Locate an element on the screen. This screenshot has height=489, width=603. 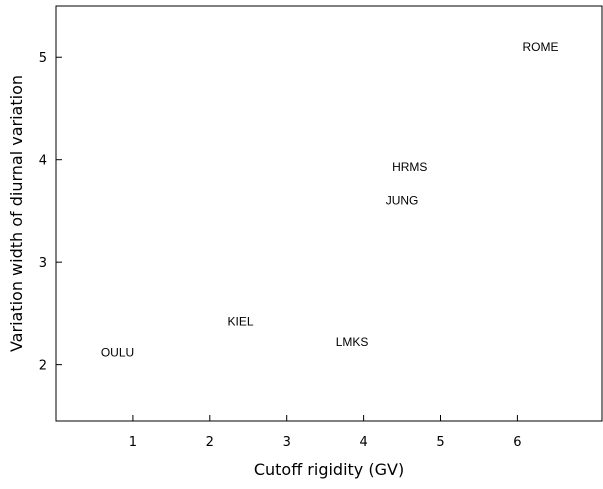
x-tick-label: 6 is located at coordinates (517, 442).